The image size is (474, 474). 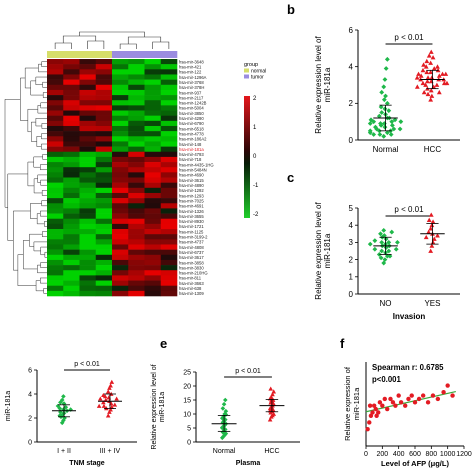 I want to click on heatmap-color-scale: 2 1 0 -1 -2, so click(x=251, y=157).